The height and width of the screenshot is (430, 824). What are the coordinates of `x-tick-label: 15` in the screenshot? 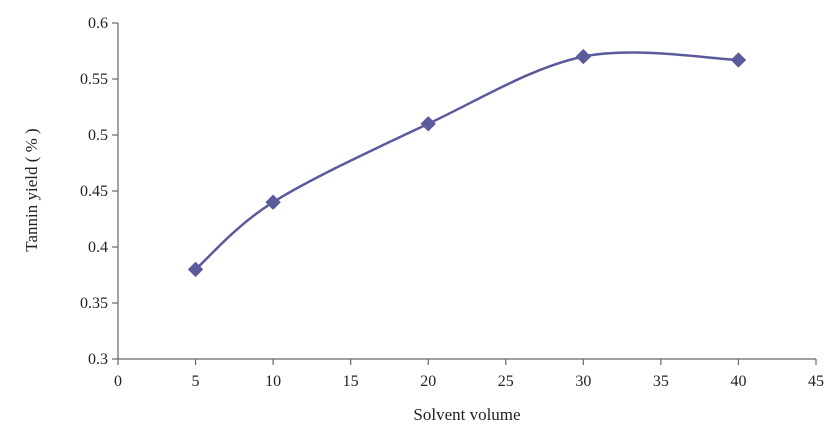 It's located at (351, 381).